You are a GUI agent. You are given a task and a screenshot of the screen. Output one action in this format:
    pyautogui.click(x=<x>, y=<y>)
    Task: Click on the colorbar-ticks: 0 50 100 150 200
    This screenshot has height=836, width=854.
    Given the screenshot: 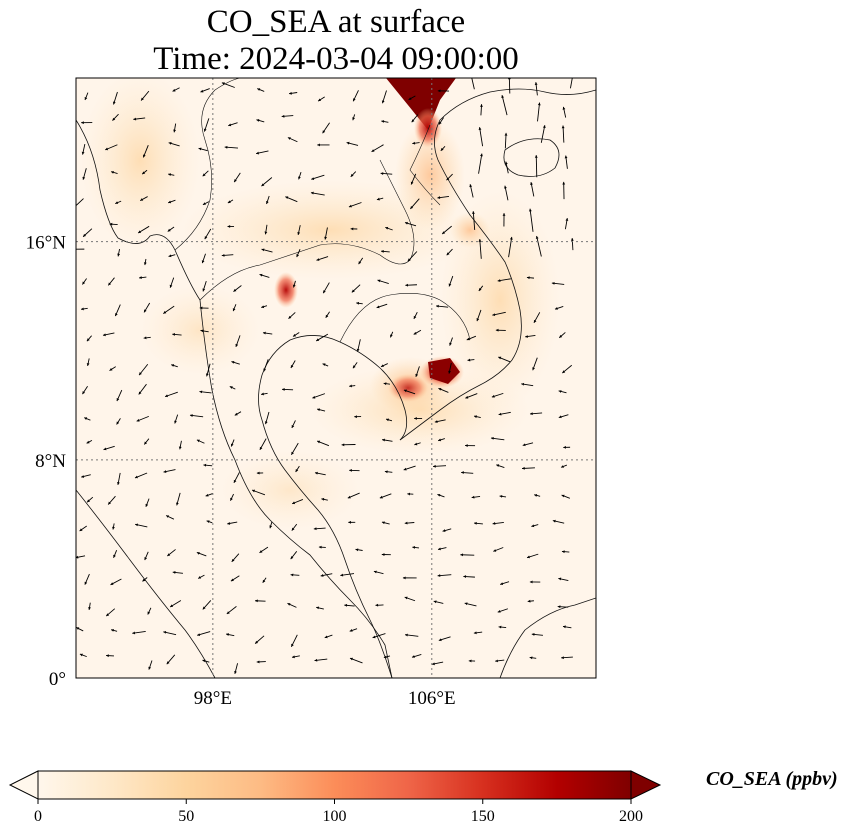 What is the action you would take?
    pyautogui.click(x=338, y=812)
    